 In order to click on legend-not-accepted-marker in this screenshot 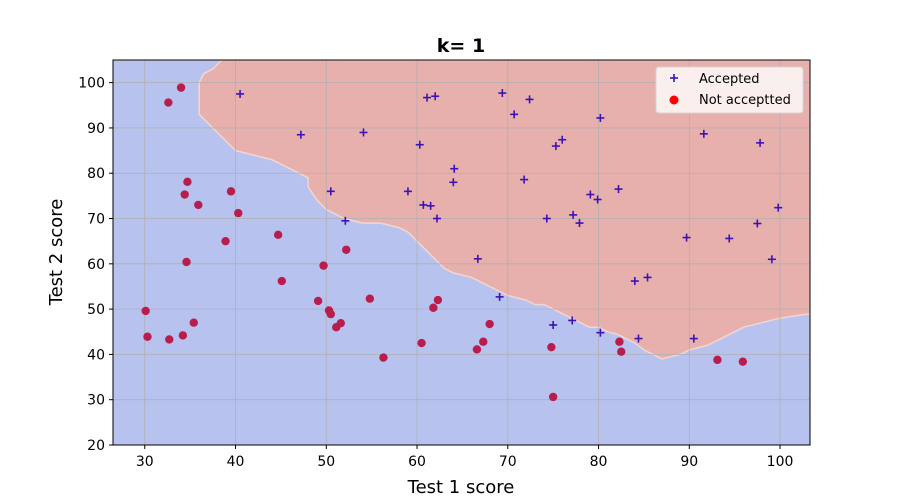, I will do `click(674, 100)`.